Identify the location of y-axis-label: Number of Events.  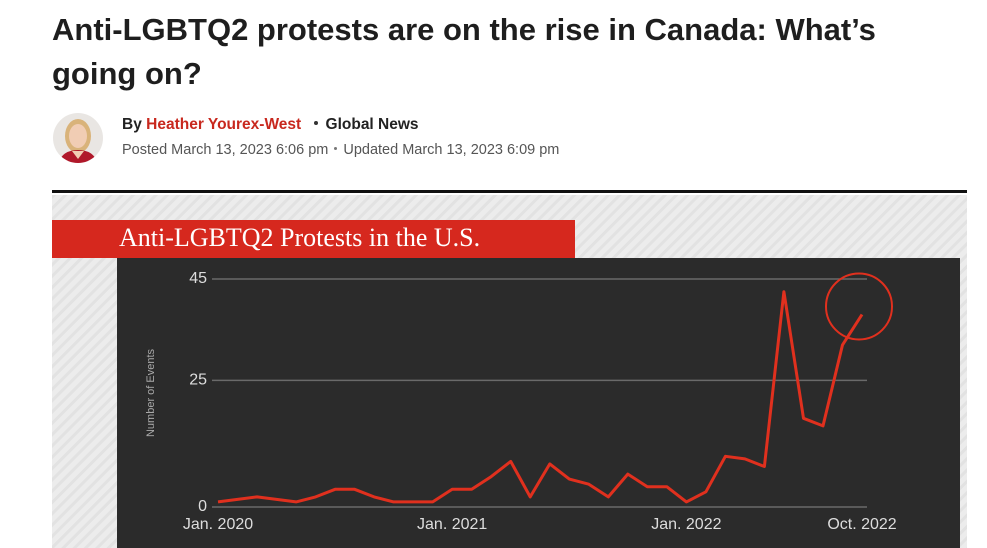
(151, 392).